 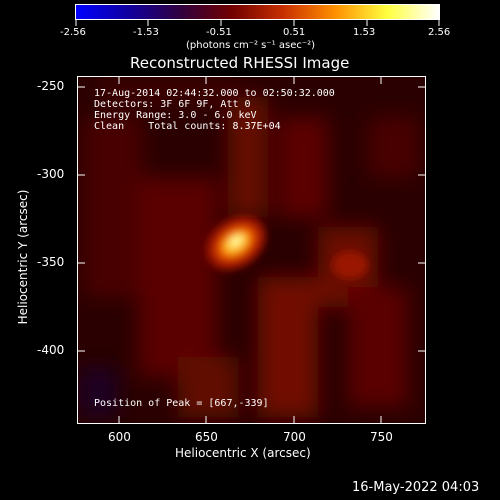 What do you see at coordinates (51, 262) in the screenshot?
I see `y-tick-label: -350` at bounding box center [51, 262].